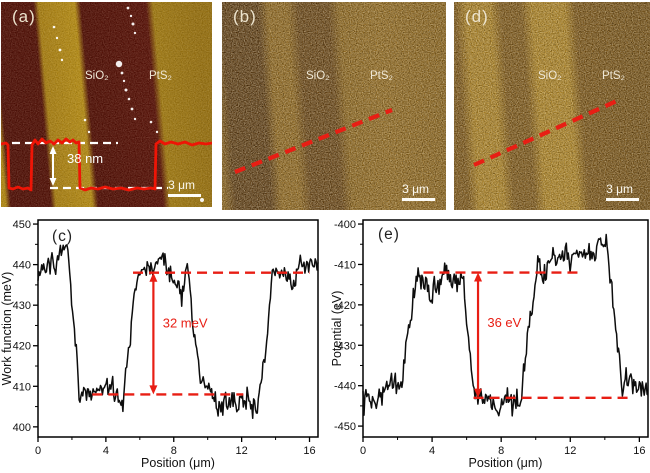 Image resolution: width=650 pixels, height=473 pixels. Describe the element at coordinates (24, 16) in the screenshot. I see `panel-letter-a: (a)` at that location.